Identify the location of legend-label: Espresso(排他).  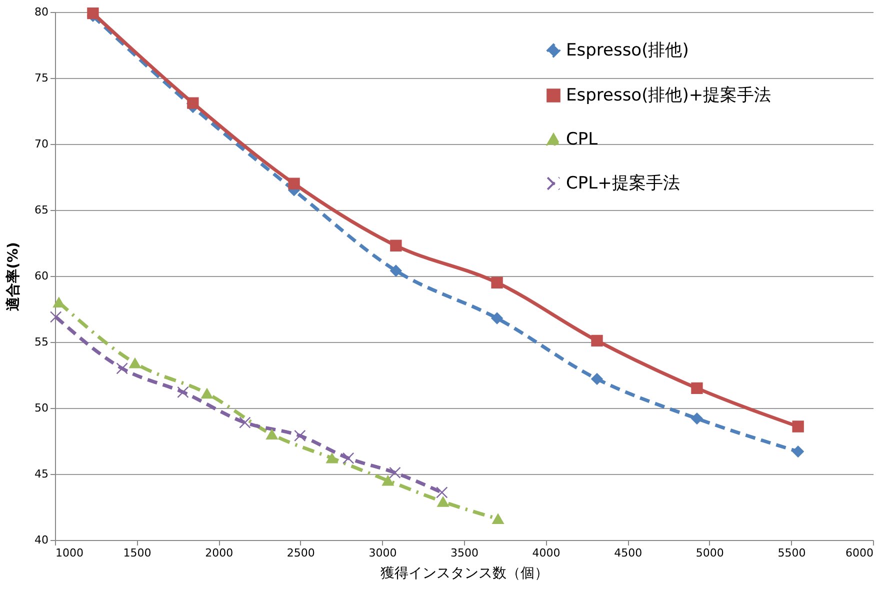
(627, 50).